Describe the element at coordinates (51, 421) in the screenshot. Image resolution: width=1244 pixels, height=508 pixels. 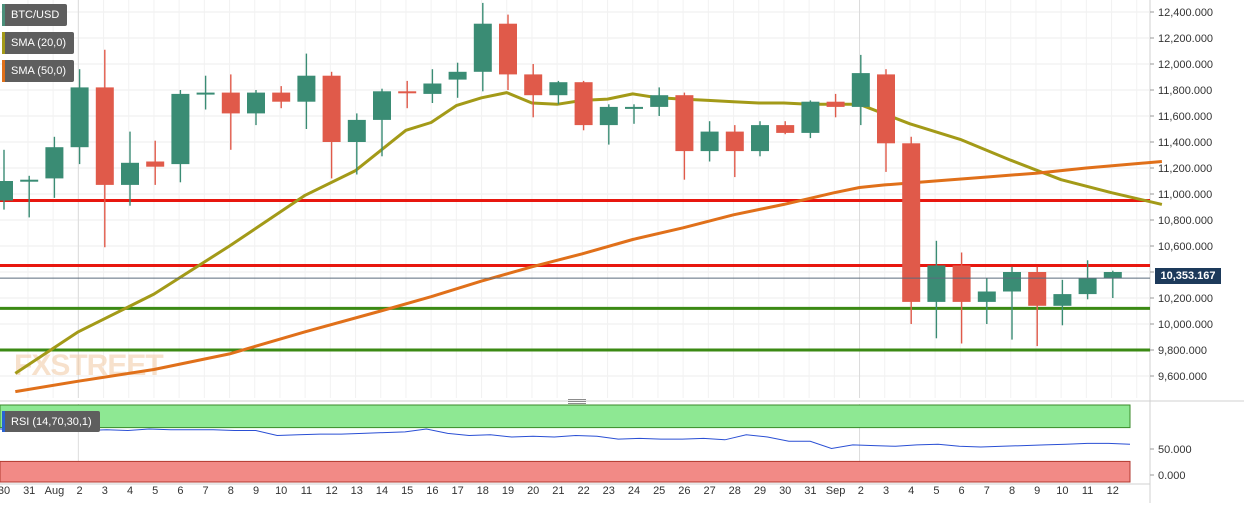
I see `legend-rsi: RSI (14,70,30,1)` at that location.